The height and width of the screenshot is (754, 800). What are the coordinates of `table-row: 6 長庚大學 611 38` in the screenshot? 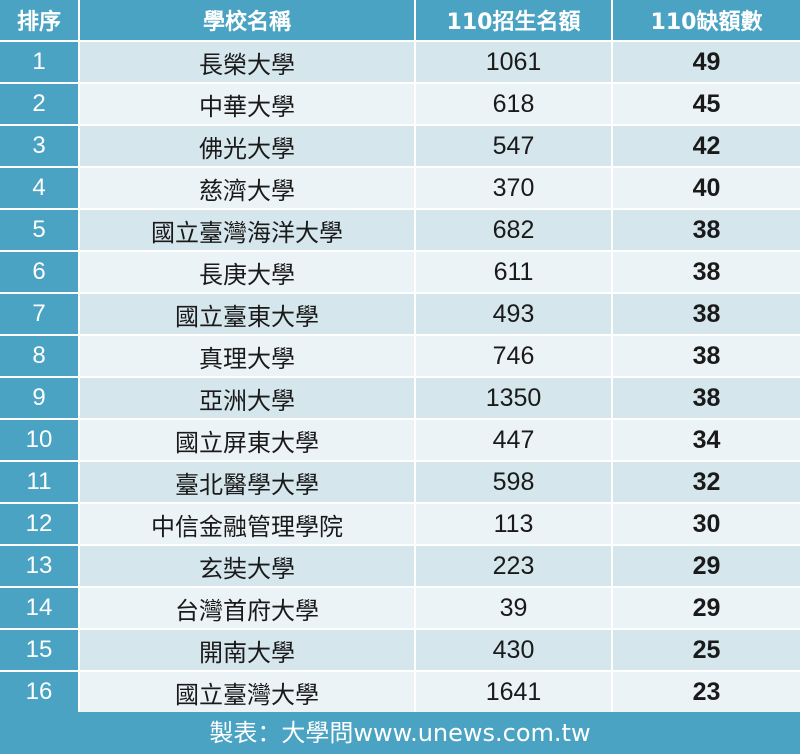 It's located at (400, 272).